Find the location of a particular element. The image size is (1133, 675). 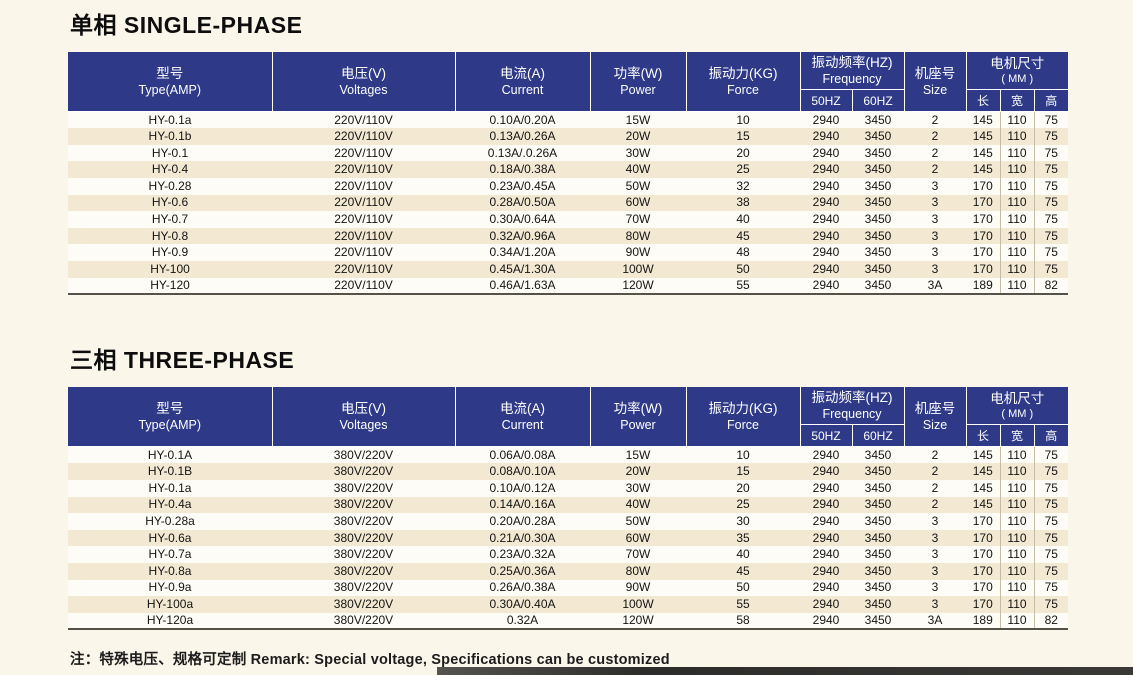

table-cell: 82 is located at coordinates (1051, 621).